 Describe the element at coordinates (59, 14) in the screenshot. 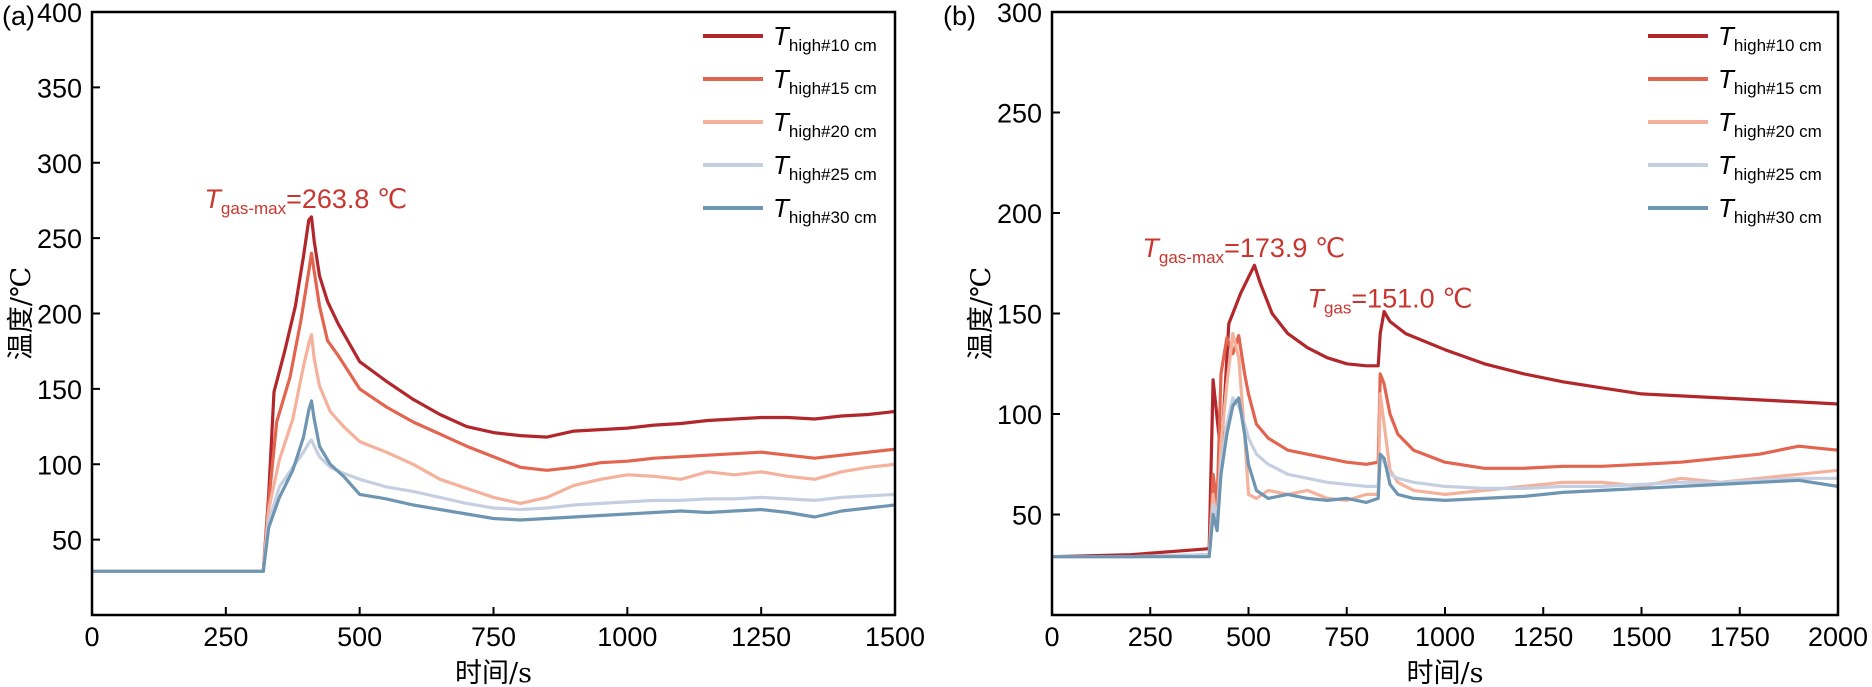

I see `y-tick-label: 400` at that location.